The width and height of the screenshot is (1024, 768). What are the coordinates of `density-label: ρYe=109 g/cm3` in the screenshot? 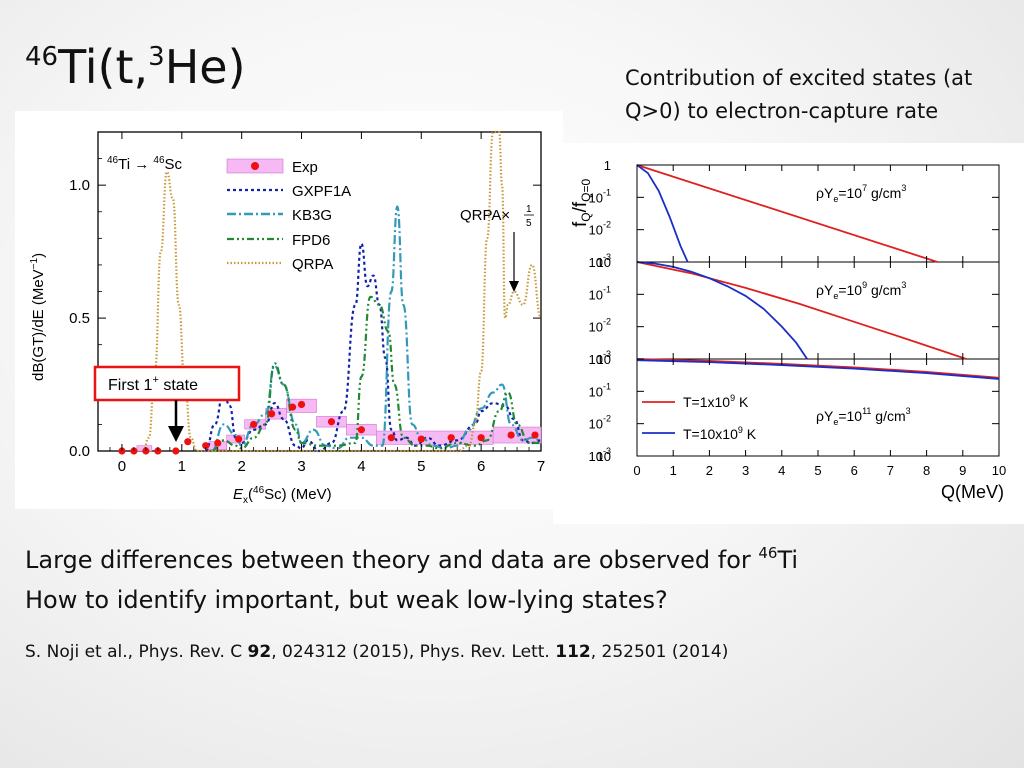 It's located at (861, 290).